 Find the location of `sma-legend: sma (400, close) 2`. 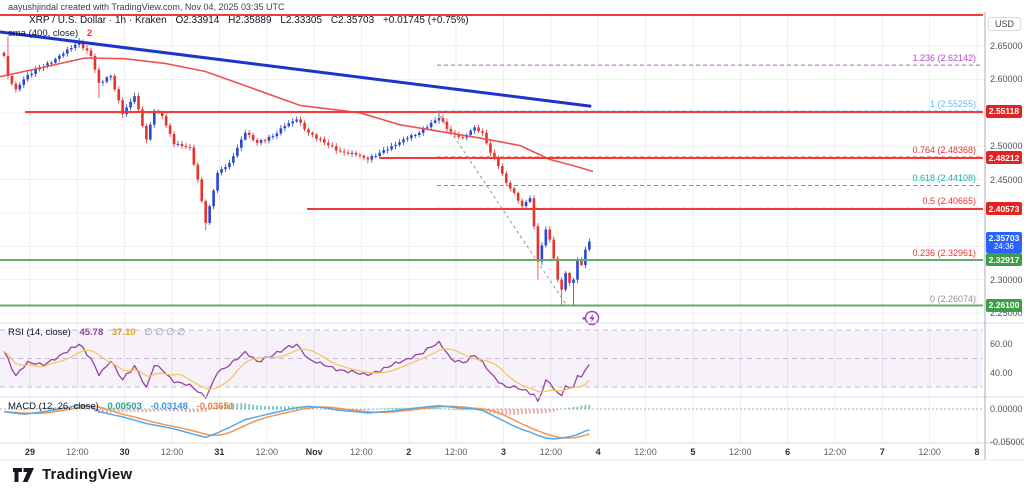

sma-legend: sma (400, close) 2 is located at coordinates (53, 33).